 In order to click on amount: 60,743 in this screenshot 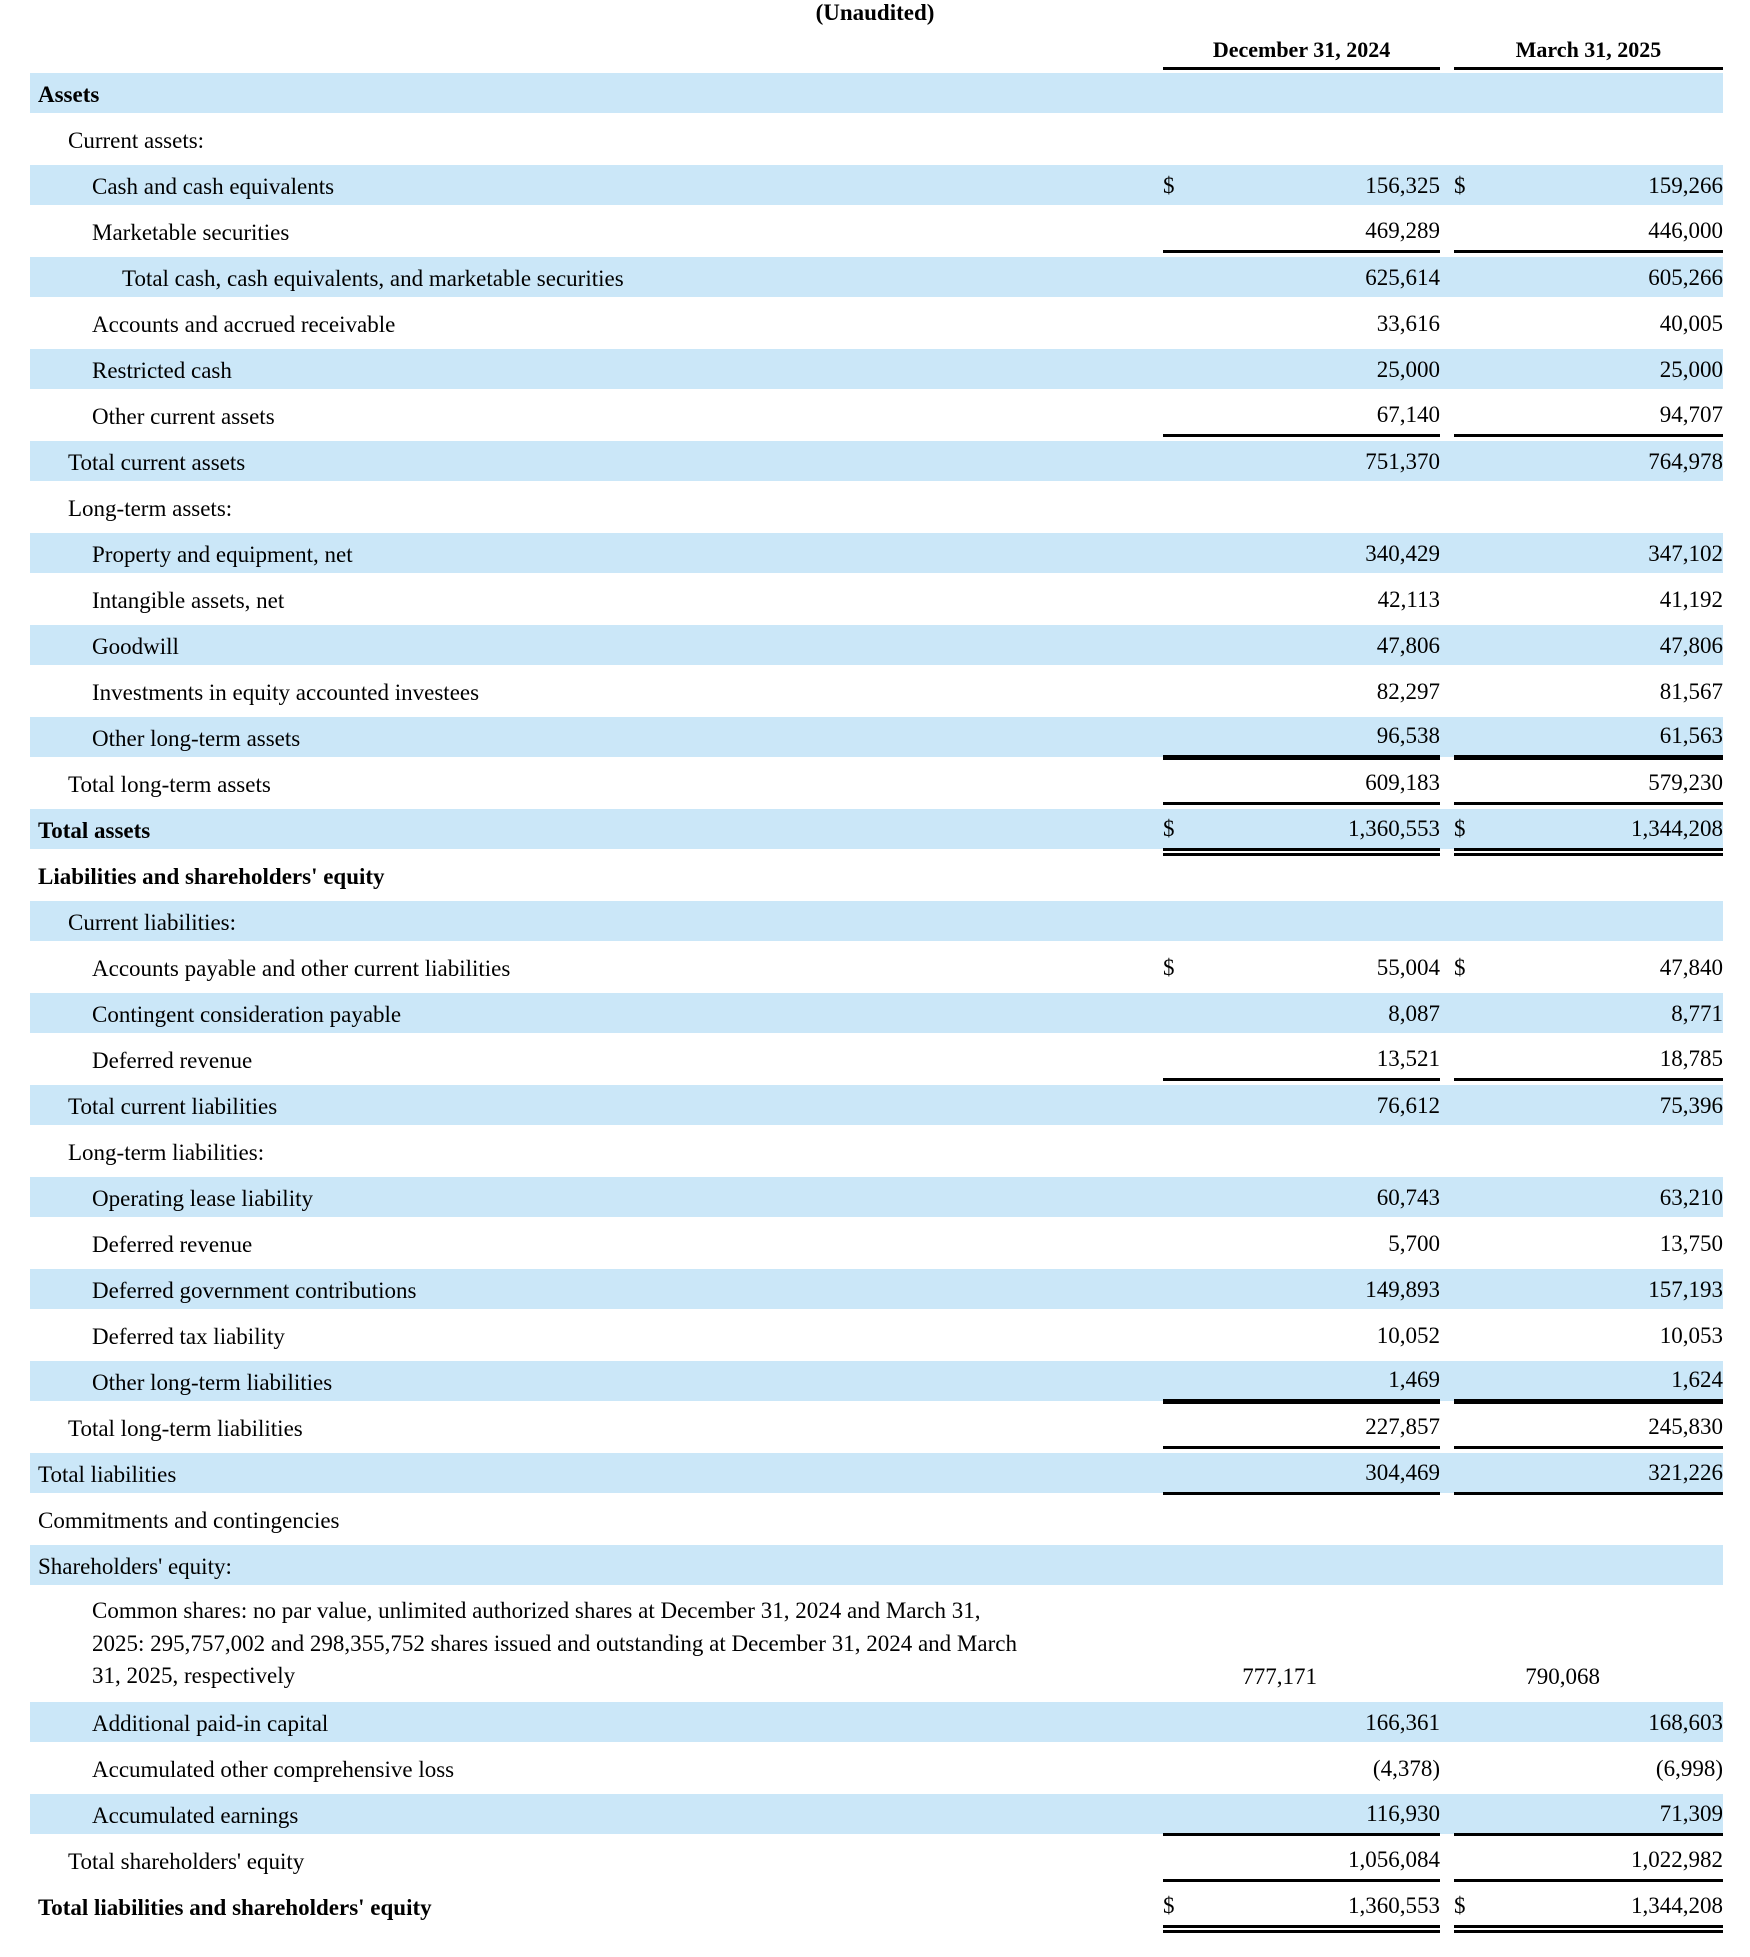, I will do `click(1408, 1198)`.